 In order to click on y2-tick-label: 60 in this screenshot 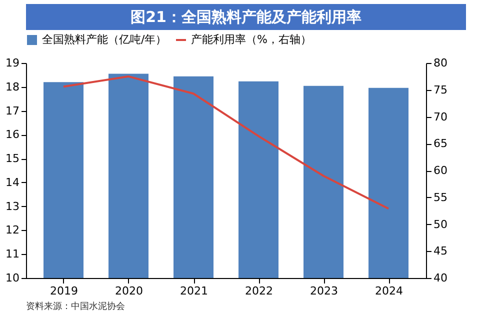, I will do `click(441, 170)`.